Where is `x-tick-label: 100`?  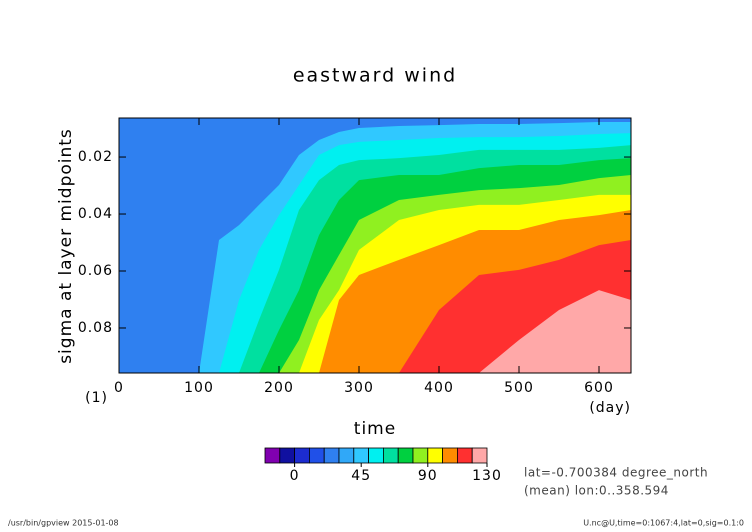
x-tick-label: 100 is located at coordinates (199, 388).